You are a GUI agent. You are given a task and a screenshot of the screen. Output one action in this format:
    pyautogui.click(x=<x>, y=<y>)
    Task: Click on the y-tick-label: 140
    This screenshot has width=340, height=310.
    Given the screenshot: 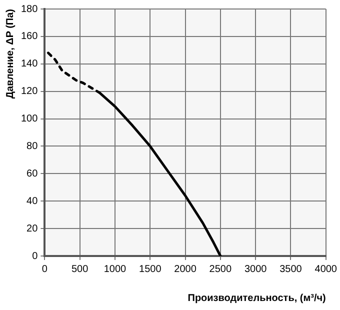 What is the action you would take?
    pyautogui.click(x=29, y=64)
    